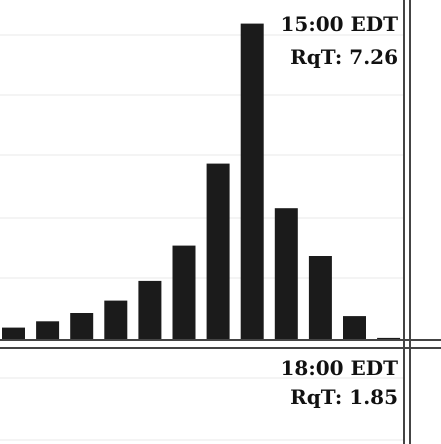 This screenshot has width=441, height=444. Describe the element at coordinates (339, 24) in the screenshot. I see `top-panel-title: 15:00 EDT` at that location.